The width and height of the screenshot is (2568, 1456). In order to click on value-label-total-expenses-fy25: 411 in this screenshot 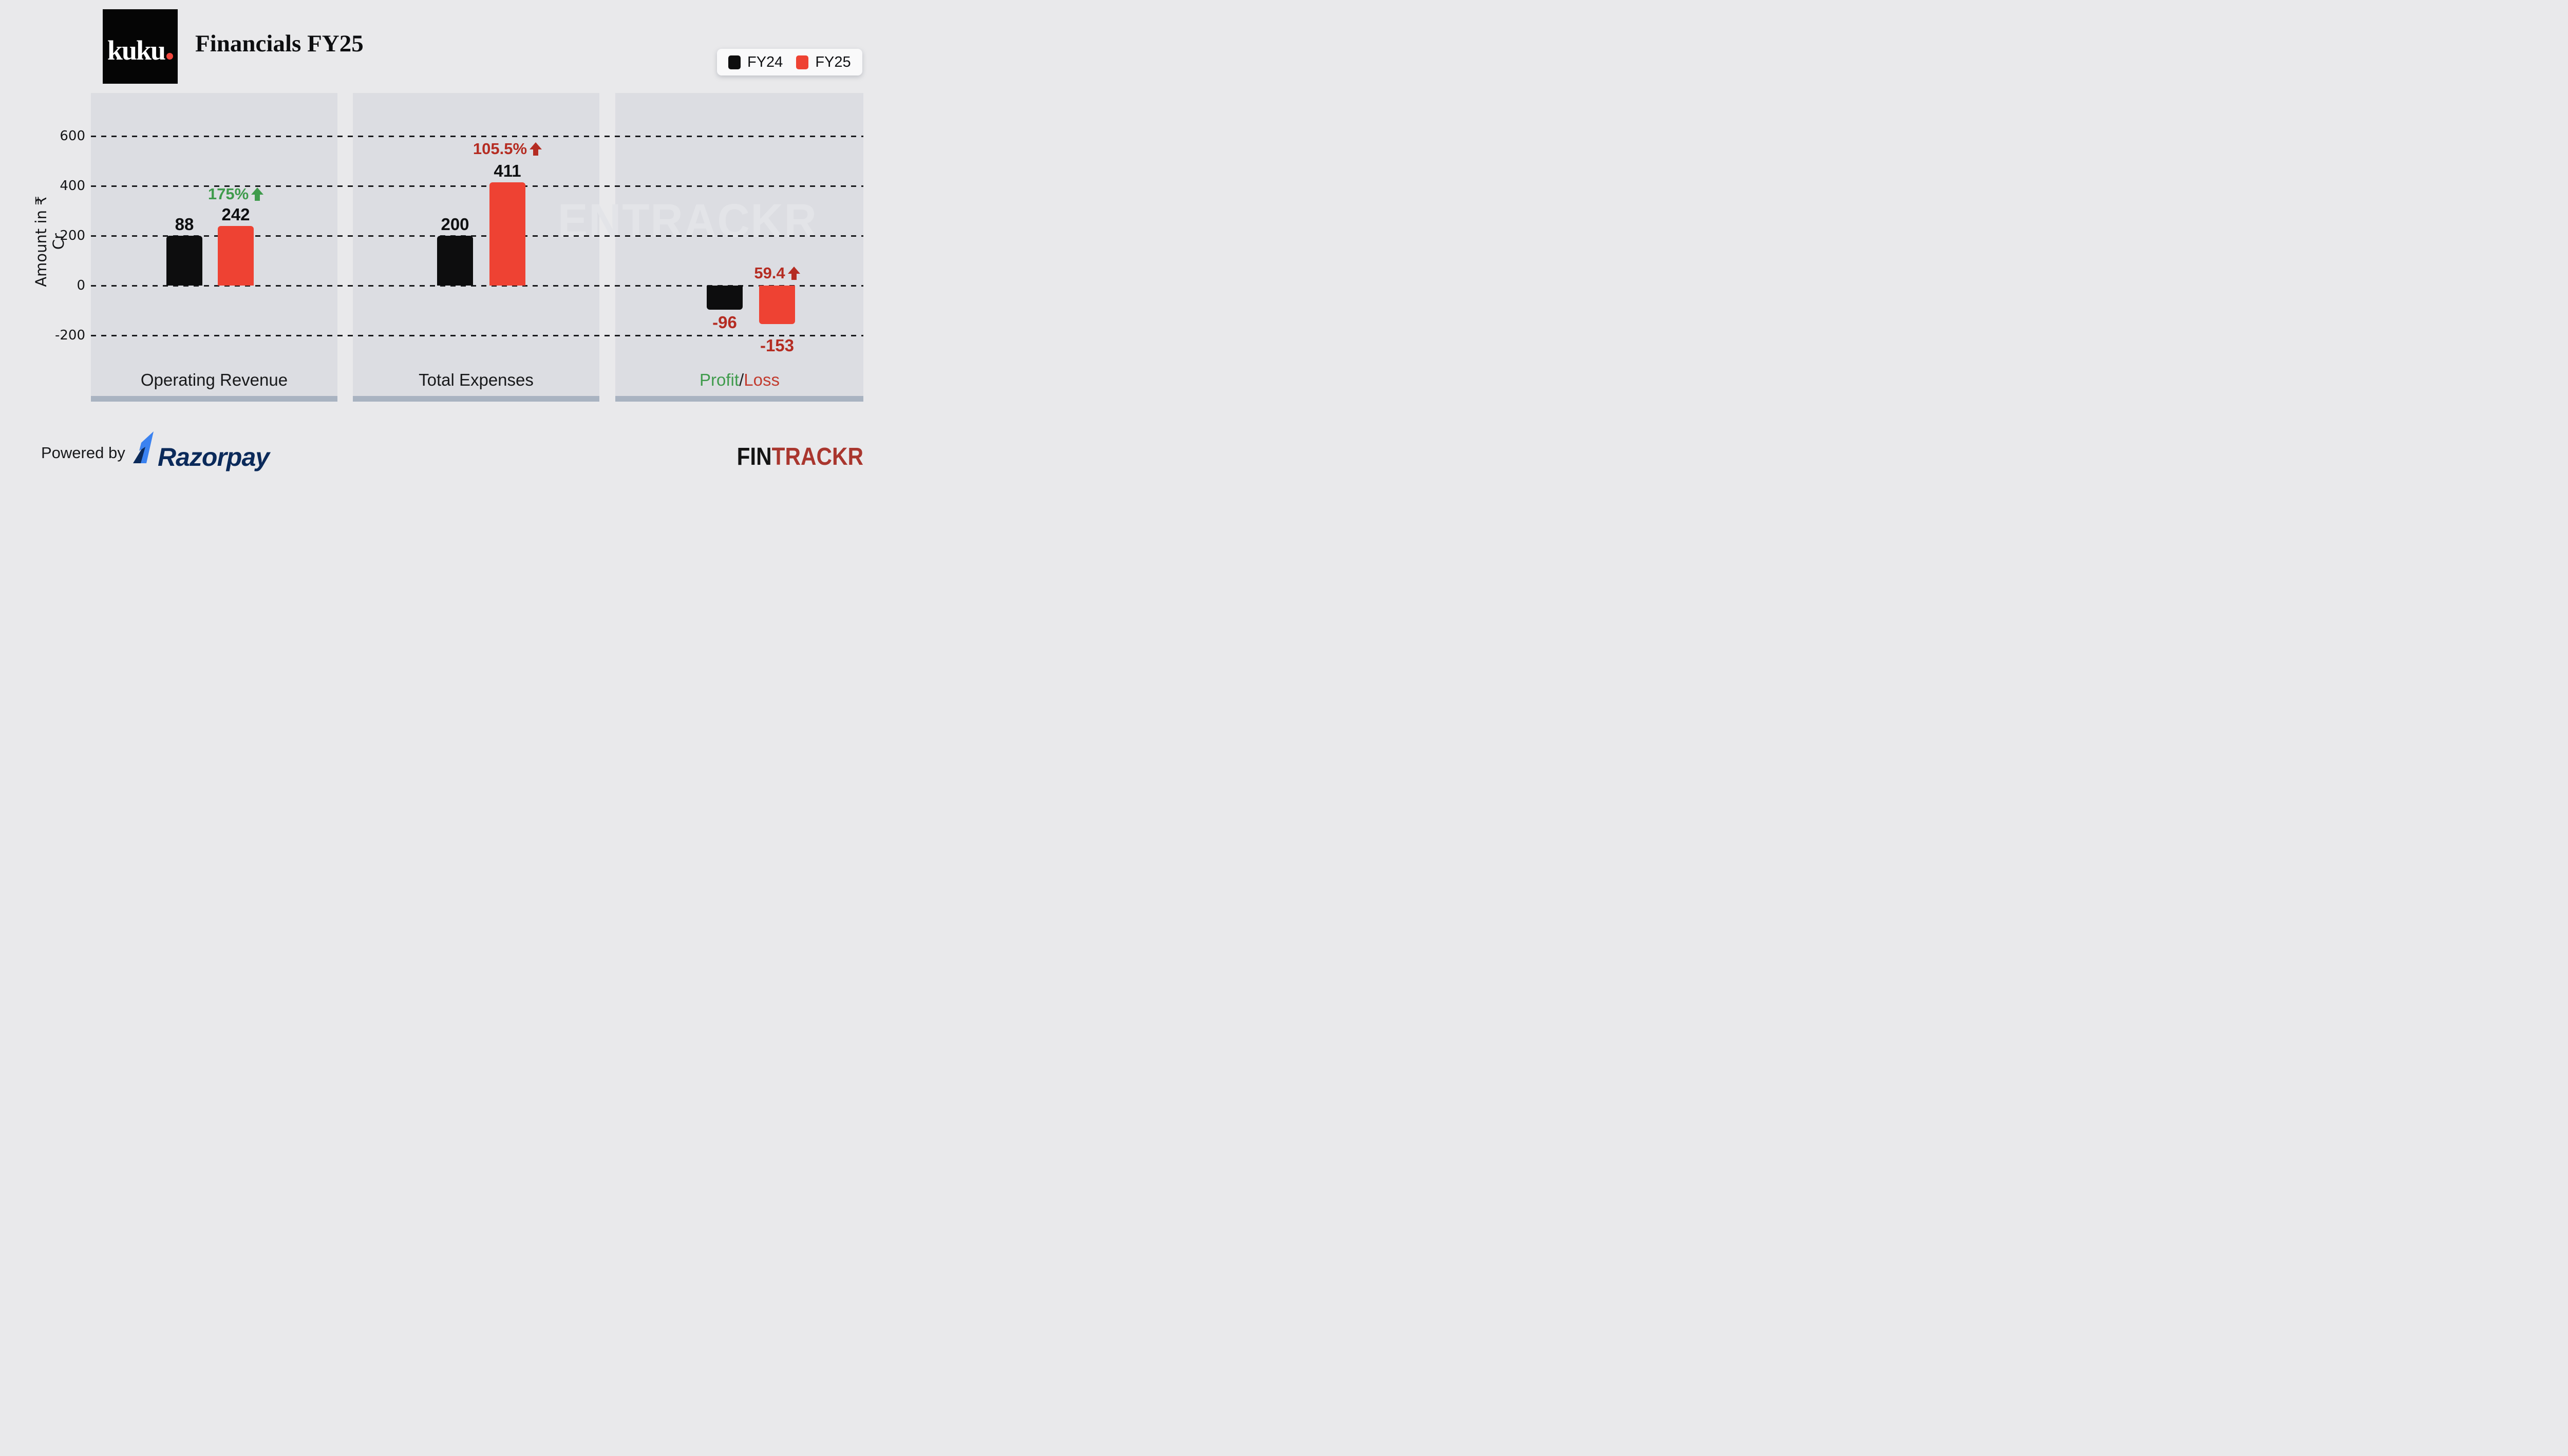, I will do `click(507, 171)`.